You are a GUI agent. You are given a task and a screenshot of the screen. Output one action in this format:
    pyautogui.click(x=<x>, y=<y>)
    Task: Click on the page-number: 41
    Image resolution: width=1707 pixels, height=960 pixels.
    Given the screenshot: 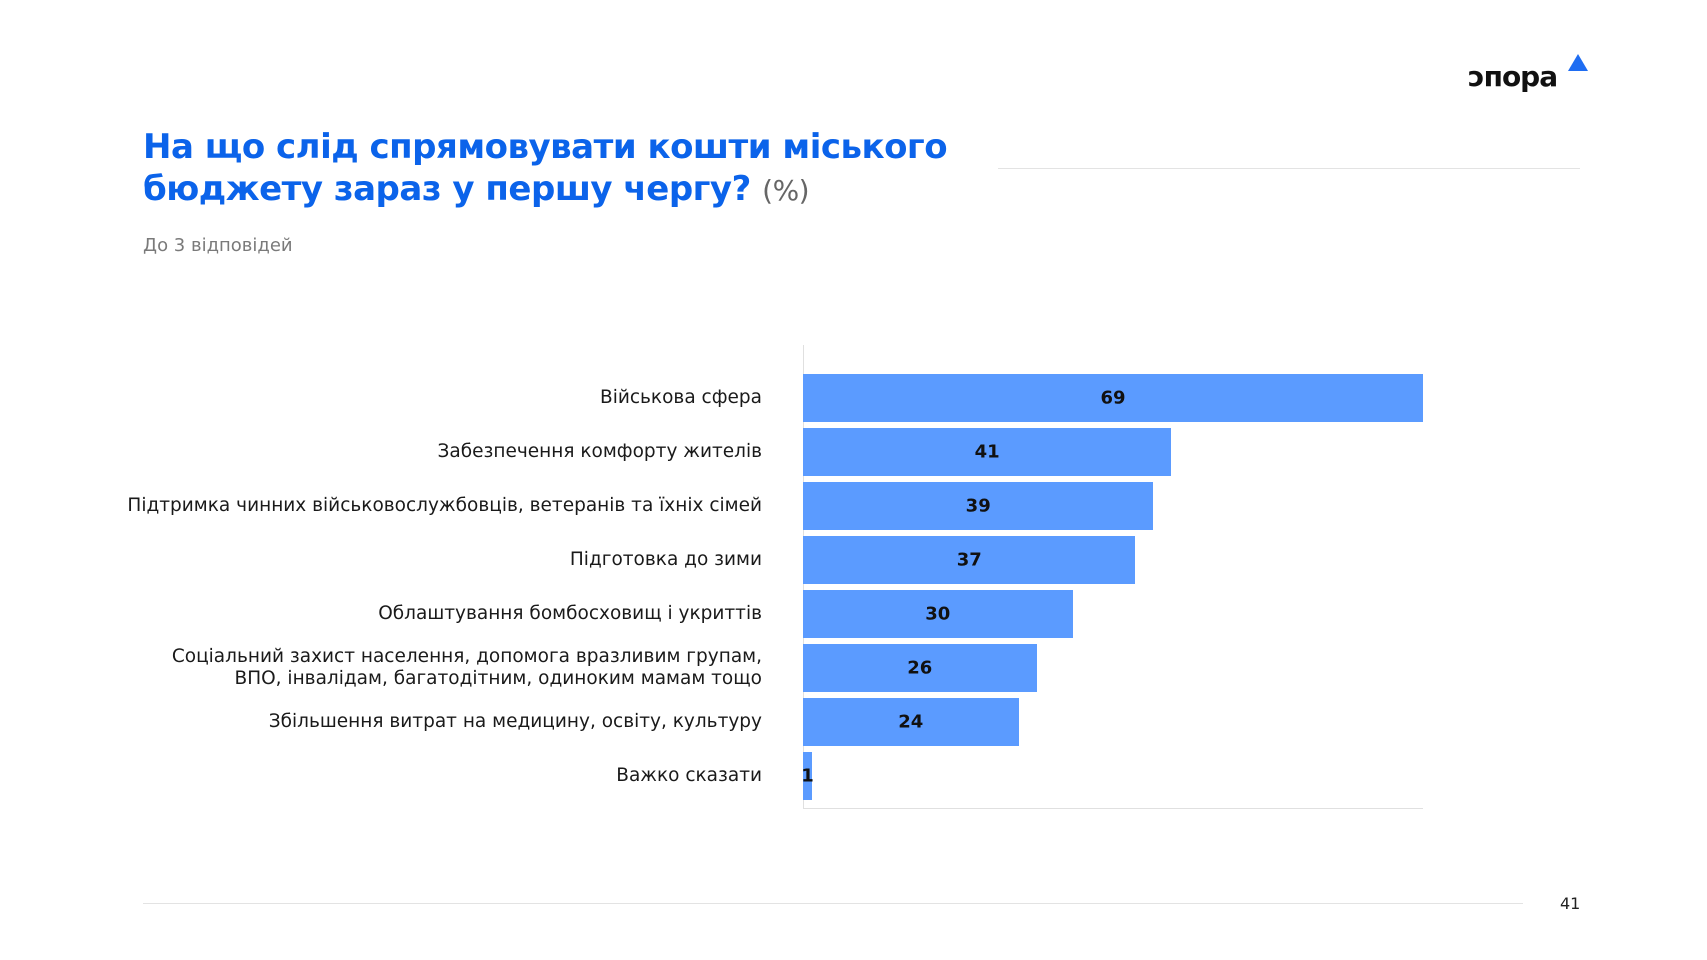 What is the action you would take?
    pyautogui.click(x=1570, y=903)
    